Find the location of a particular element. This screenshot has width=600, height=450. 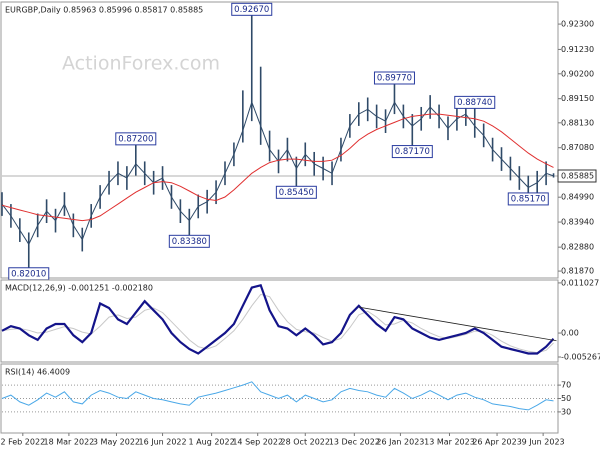

y-tick-label: 0.87080 is located at coordinates (577, 147).